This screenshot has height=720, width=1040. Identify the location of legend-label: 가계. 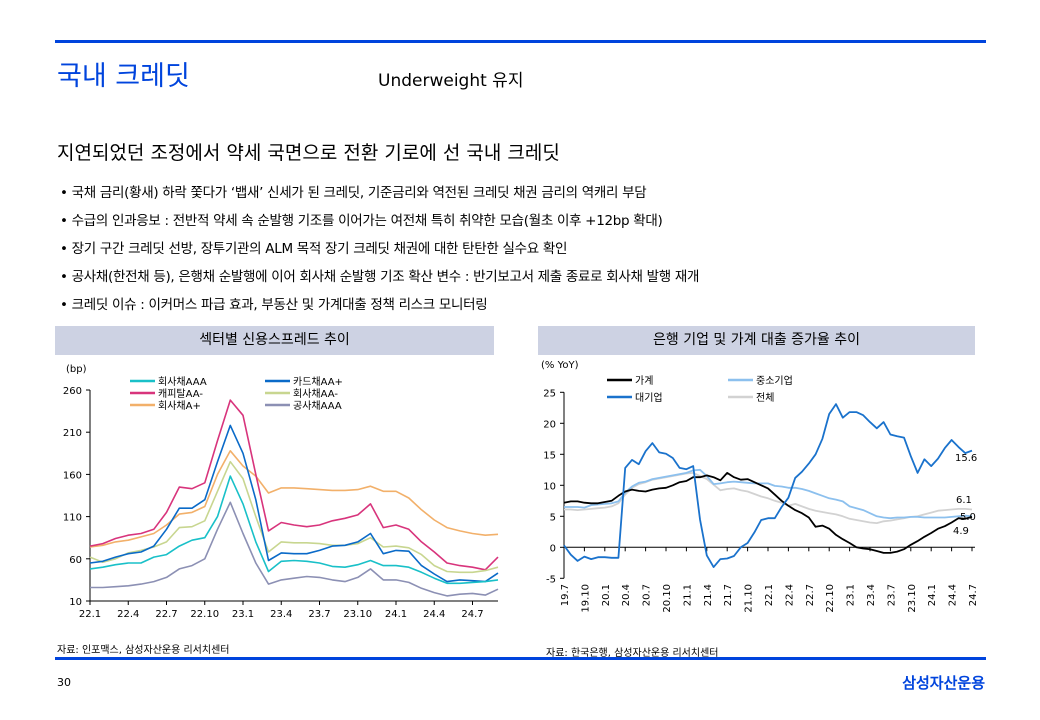
(644, 381).